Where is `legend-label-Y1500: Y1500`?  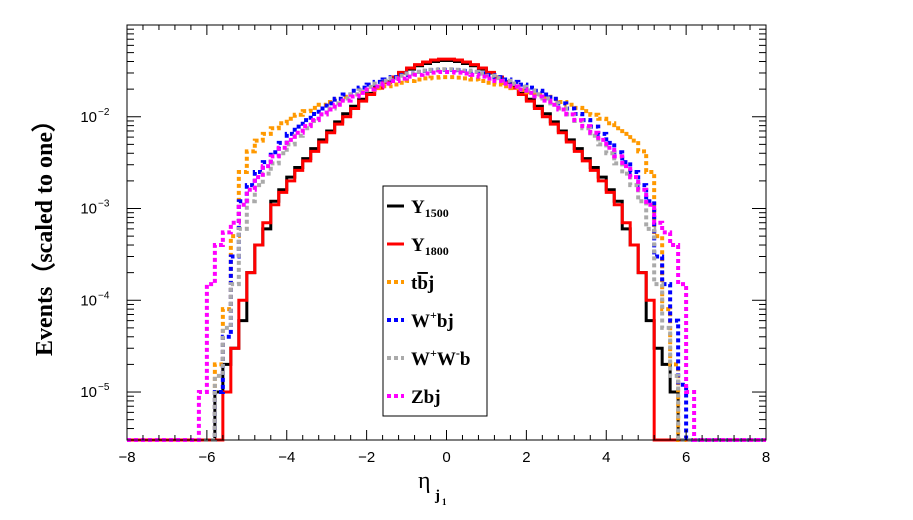 legend-label-Y1500: Y1500 is located at coordinates (430, 208).